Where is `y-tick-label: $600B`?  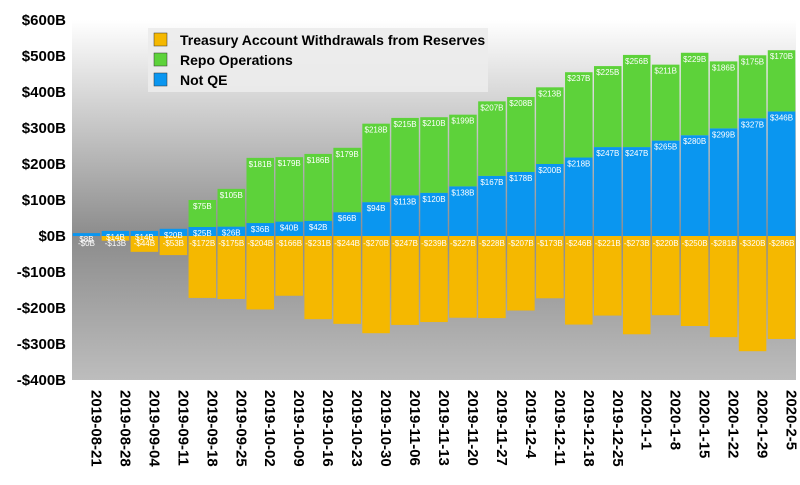 y-tick-label: $600B is located at coordinates (44, 20).